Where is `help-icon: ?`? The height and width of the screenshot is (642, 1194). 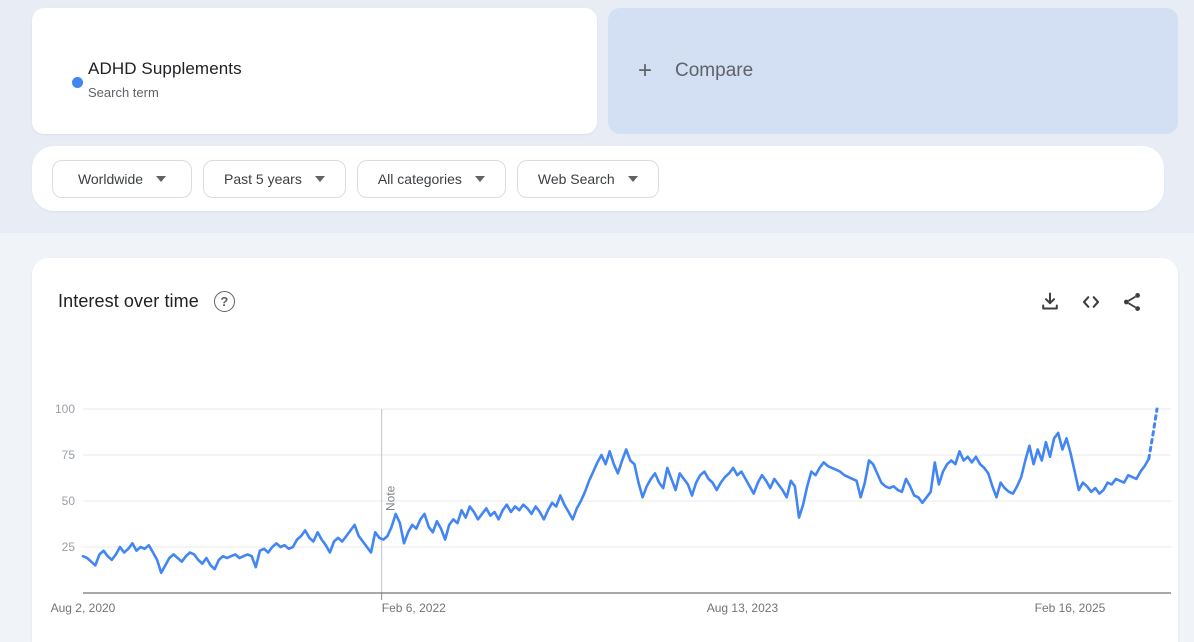 help-icon: ? is located at coordinates (224, 301).